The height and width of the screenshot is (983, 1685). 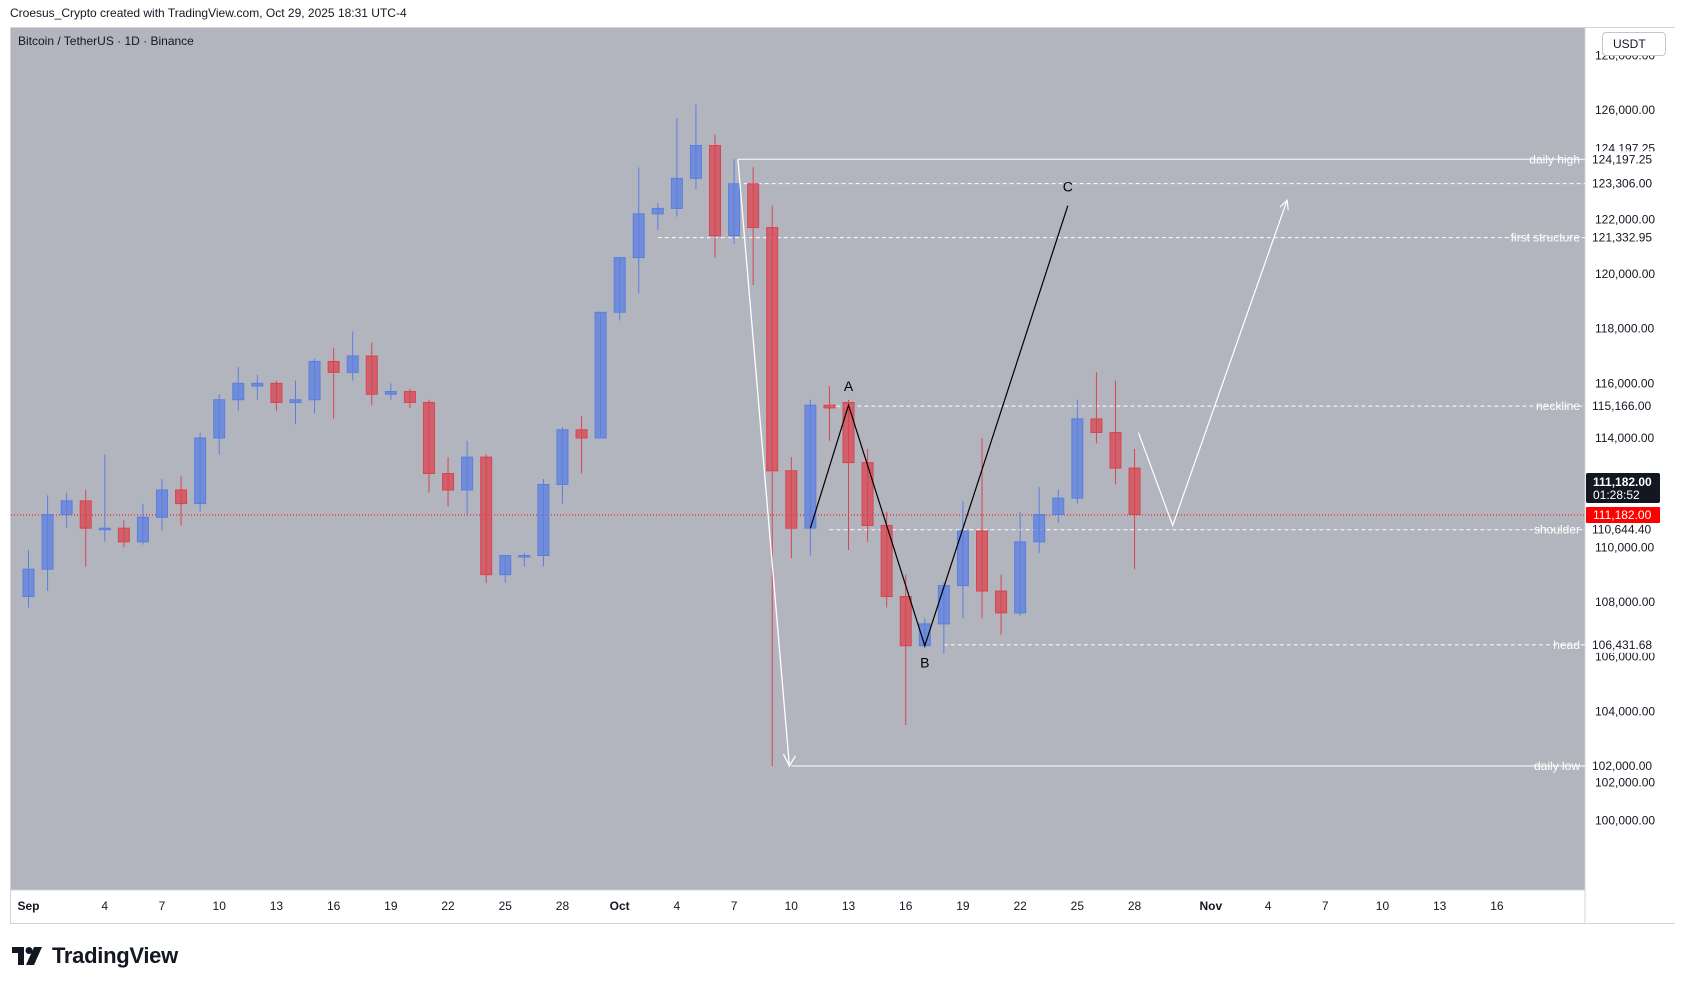 What do you see at coordinates (1616, 495) in the screenshot?
I see `current-price-countdown: 01:28:52` at bounding box center [1616, 495].